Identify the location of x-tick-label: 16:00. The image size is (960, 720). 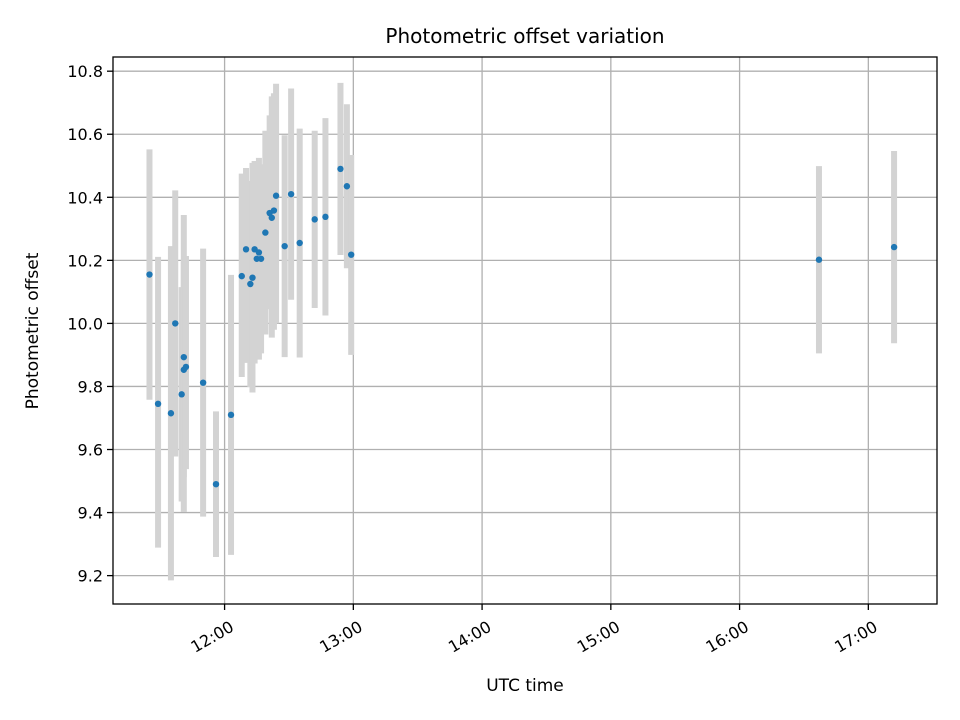
(727, 637).